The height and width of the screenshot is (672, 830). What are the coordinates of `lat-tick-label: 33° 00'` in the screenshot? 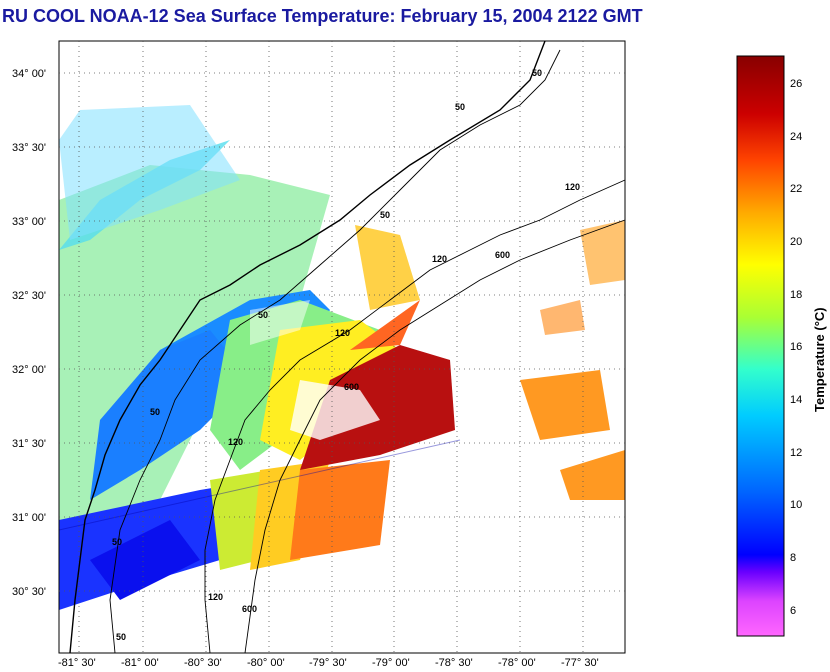 It's located at (29, 222).